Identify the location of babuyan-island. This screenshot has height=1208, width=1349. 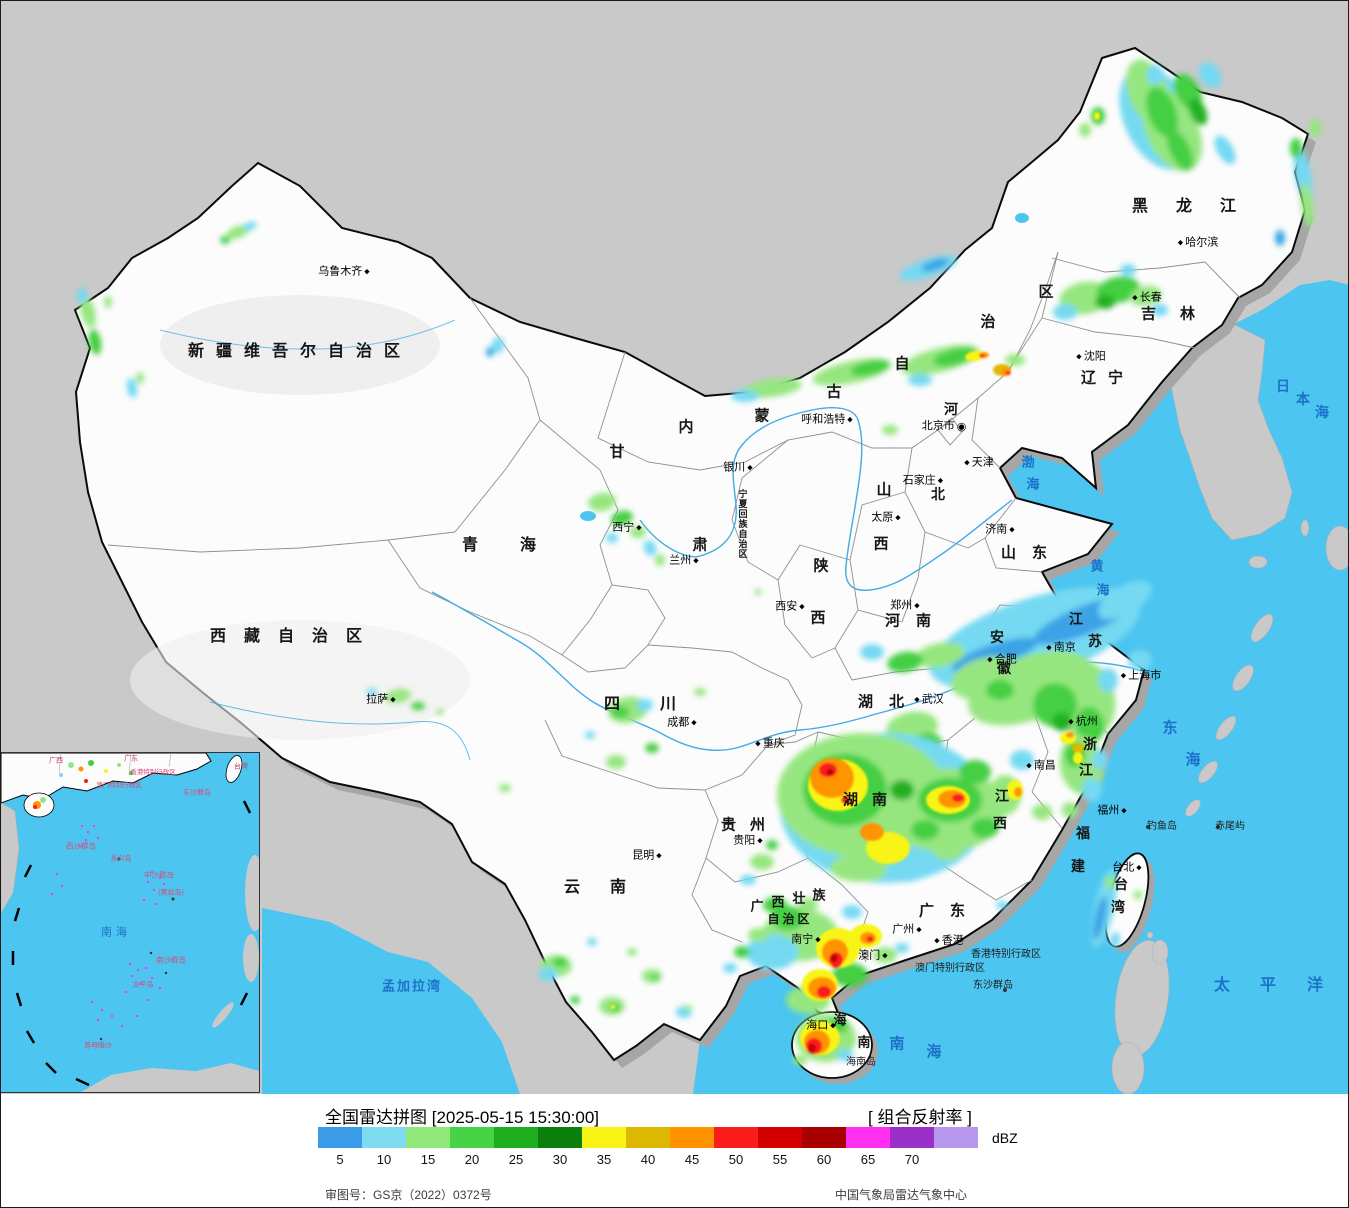
(1160, 952).